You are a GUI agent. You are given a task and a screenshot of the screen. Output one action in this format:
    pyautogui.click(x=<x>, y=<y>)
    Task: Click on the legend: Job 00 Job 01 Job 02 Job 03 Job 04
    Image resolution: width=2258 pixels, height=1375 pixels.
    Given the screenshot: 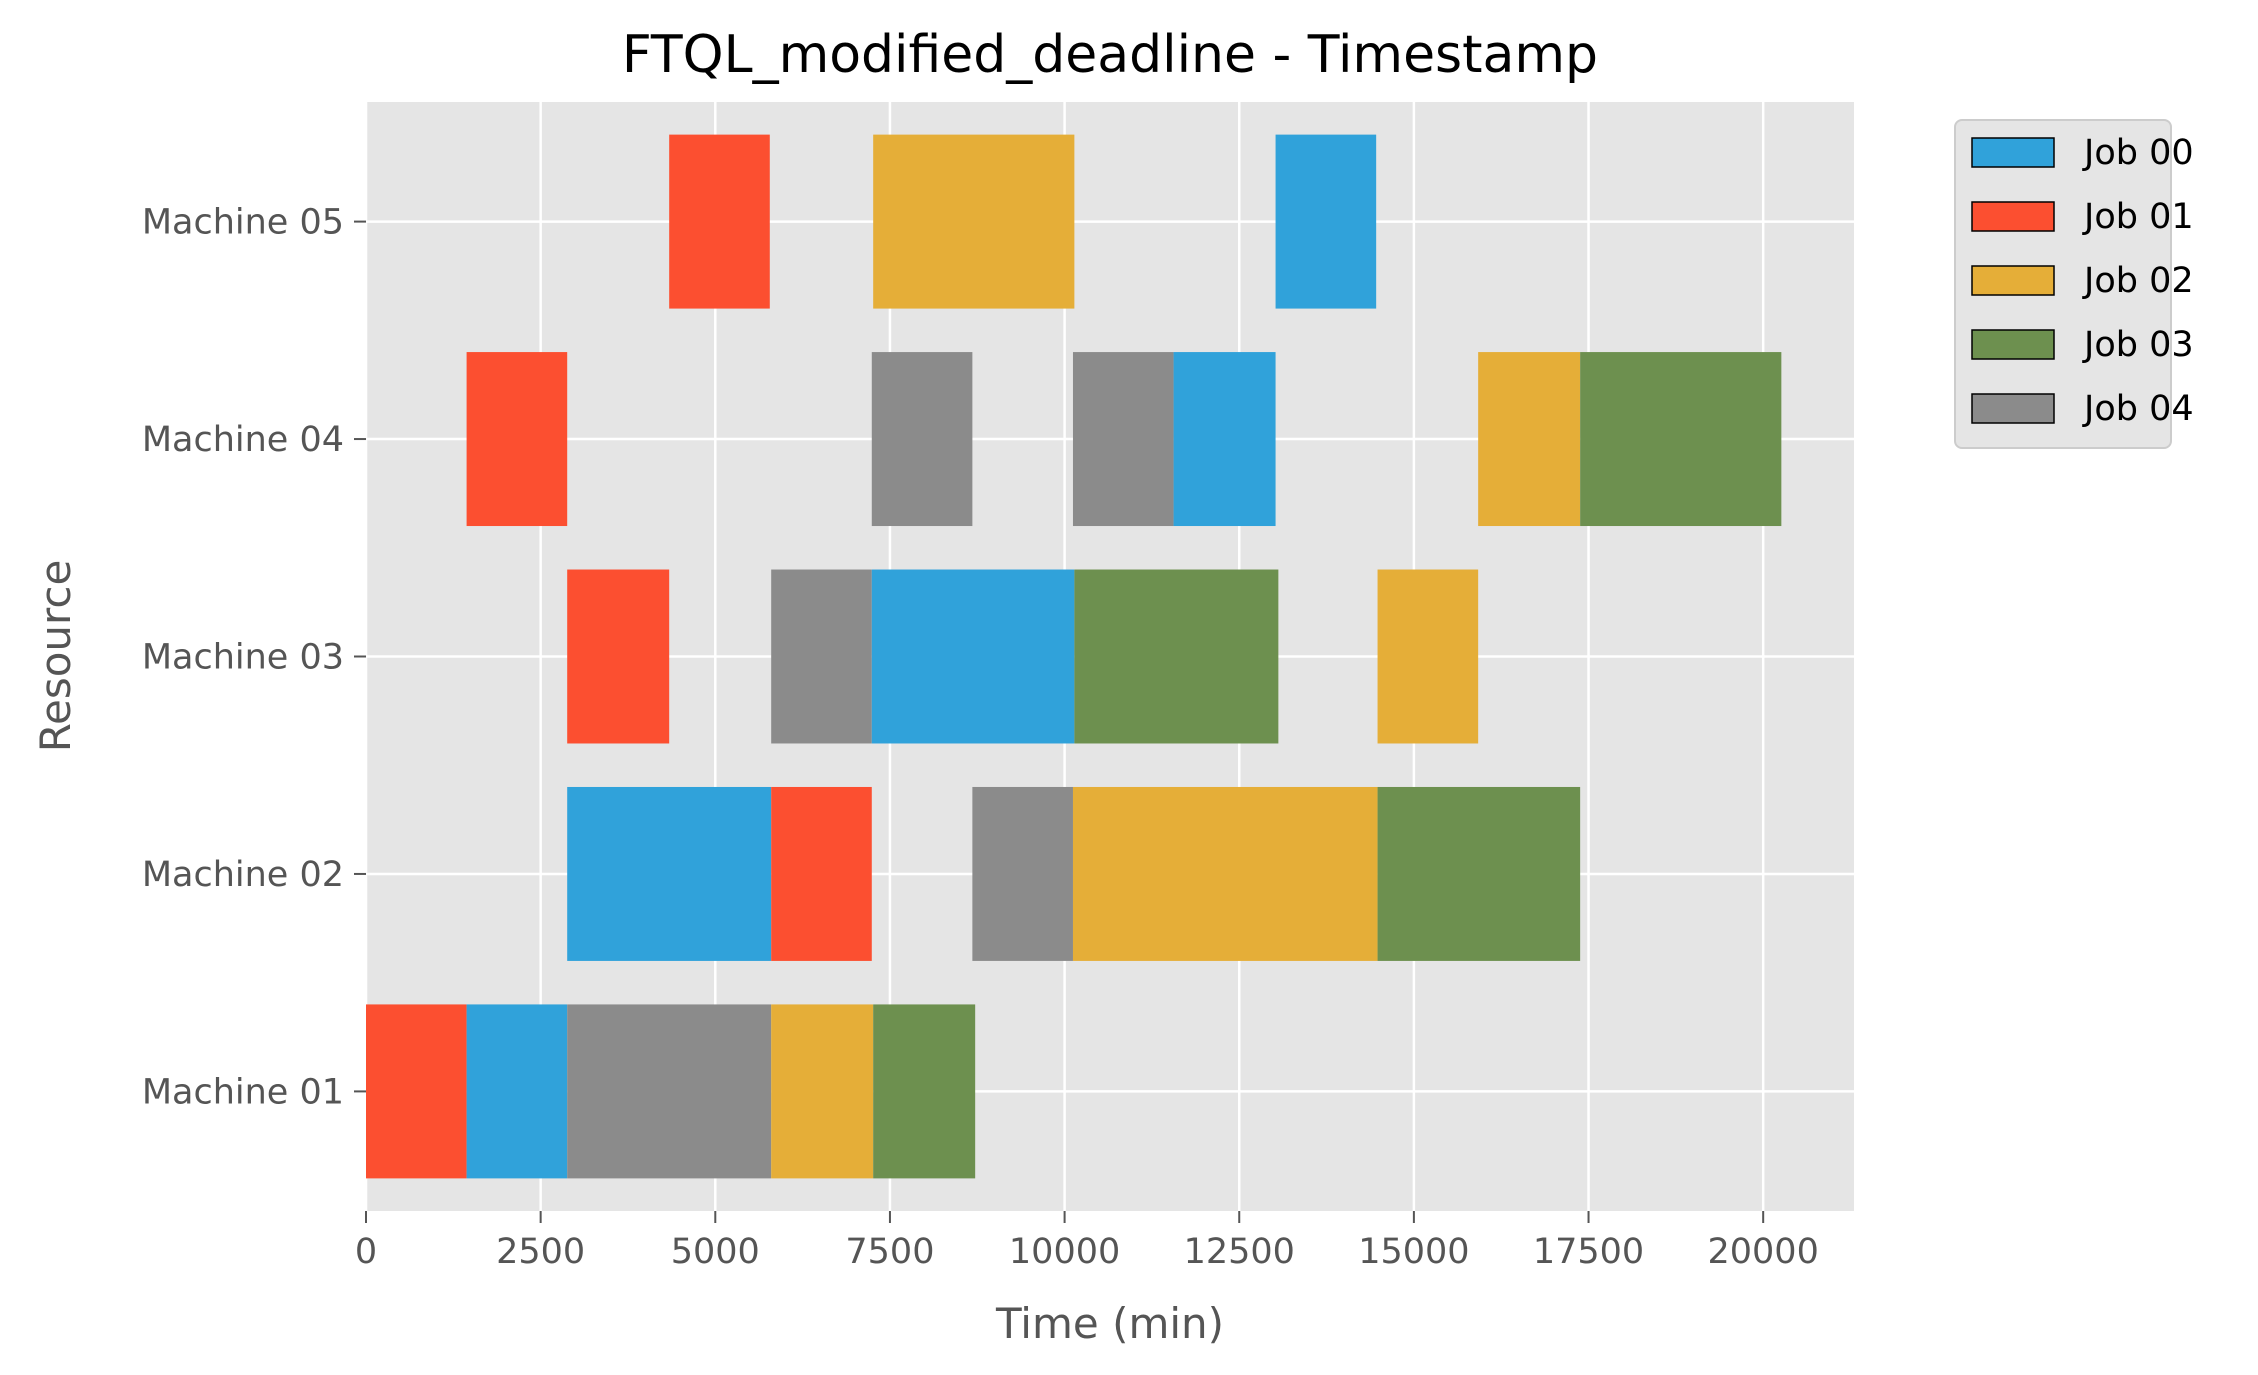 What is the action you would take?
    pyautogui.click(x=2074, y=284)
    